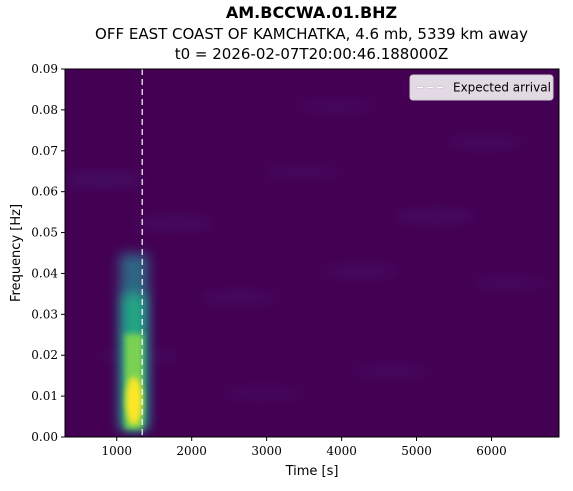 This screenshot has width=573, height=491. What do you see at coordinates (116, 451) in the screenshot?
I see `x-tick-label: 1000` at bounding box center [116, 451].